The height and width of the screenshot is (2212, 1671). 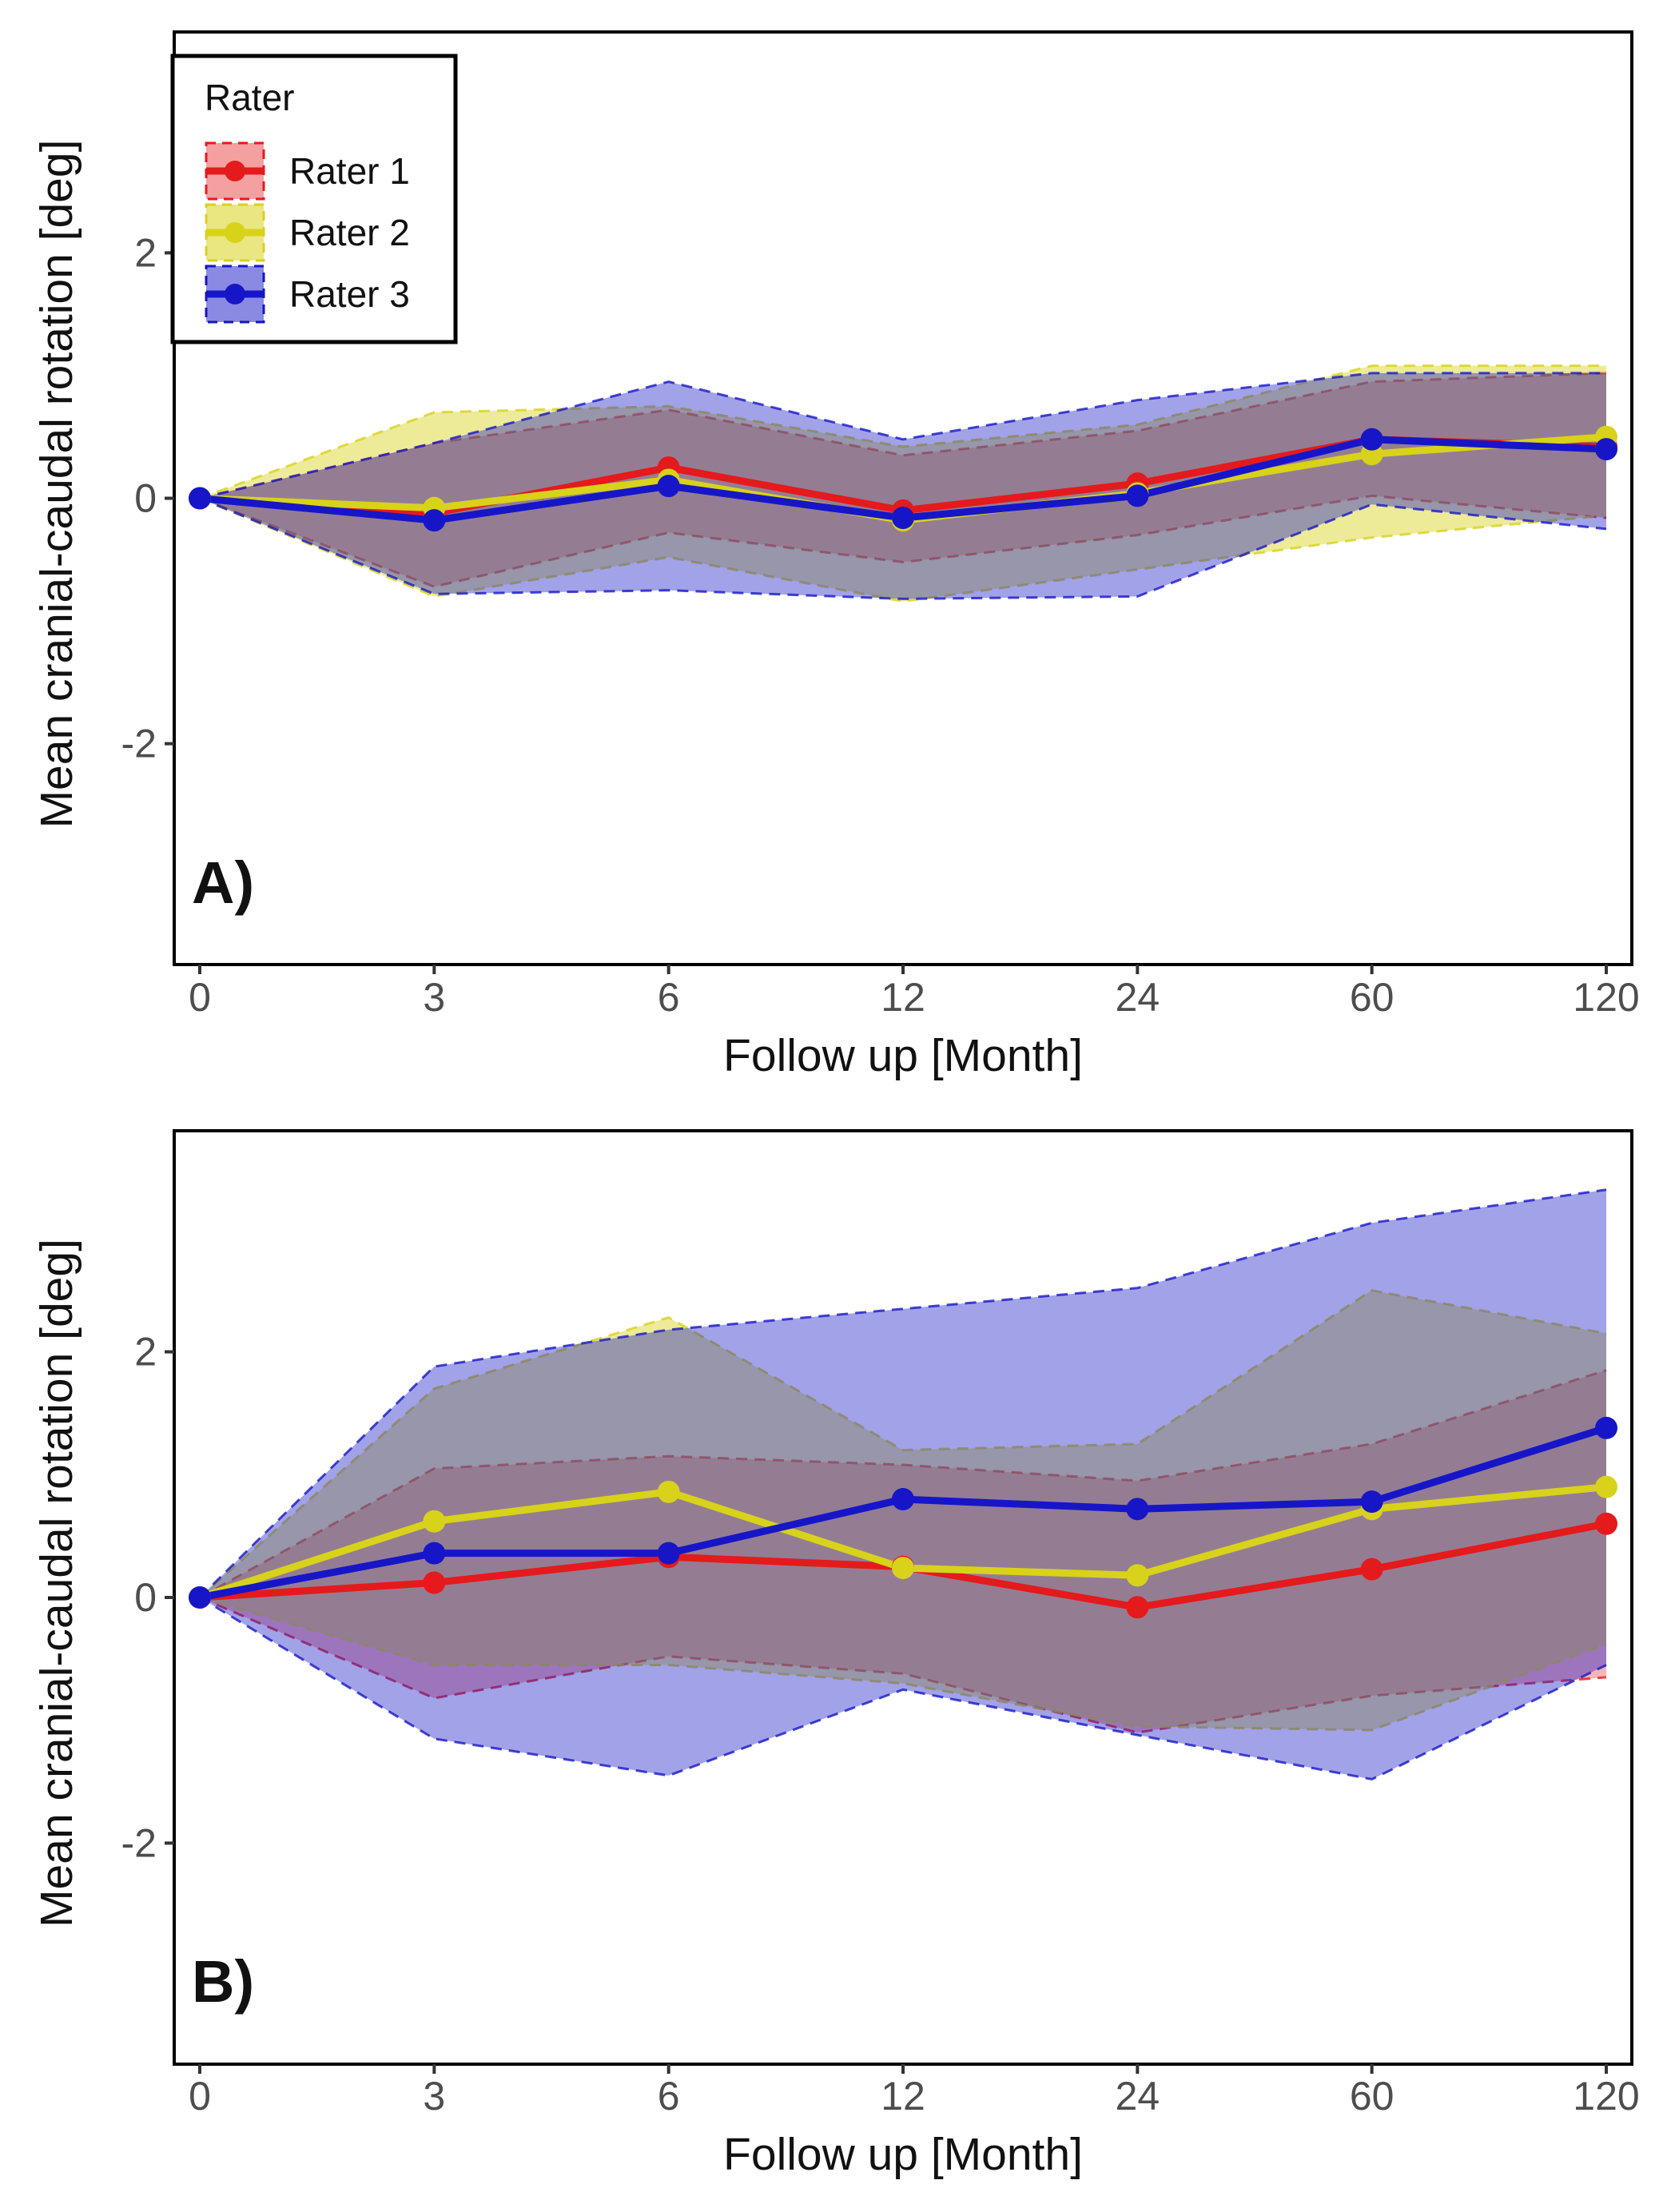 What do you see at coordinates (223, 1981) in the screenshot?
I see `panel-label-b: B)` at bounding box center [223, 1981].